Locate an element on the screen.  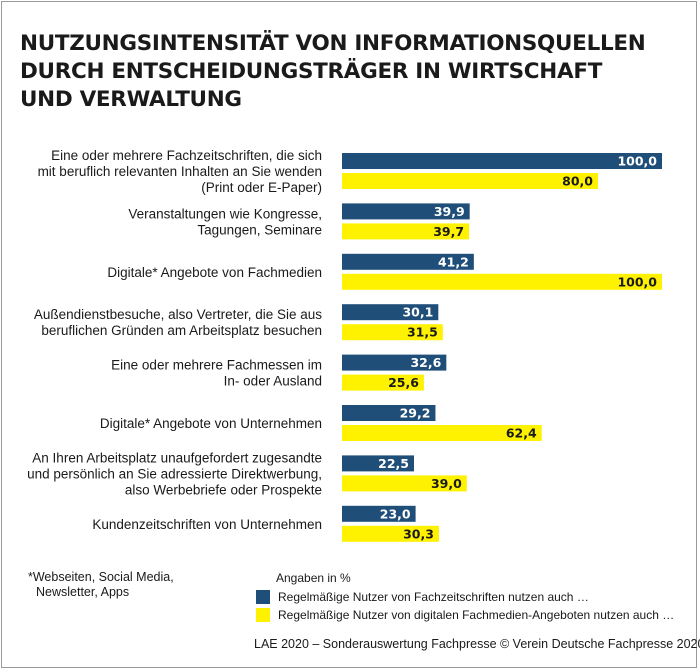
data-label-series2: 25,6 is located at coordinates (403, 382).